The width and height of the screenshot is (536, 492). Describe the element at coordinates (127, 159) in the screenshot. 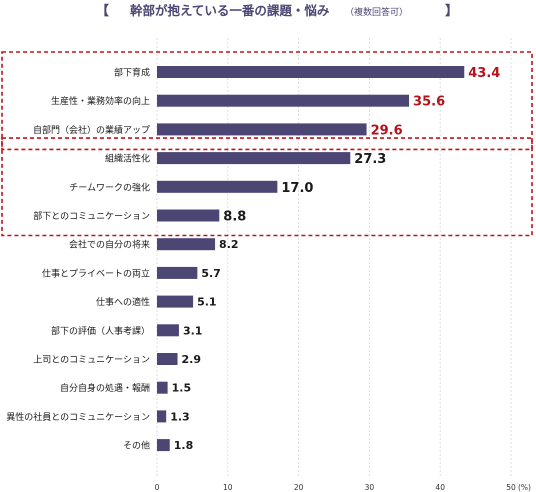

I see `category-label: 組織活性化` at that location.